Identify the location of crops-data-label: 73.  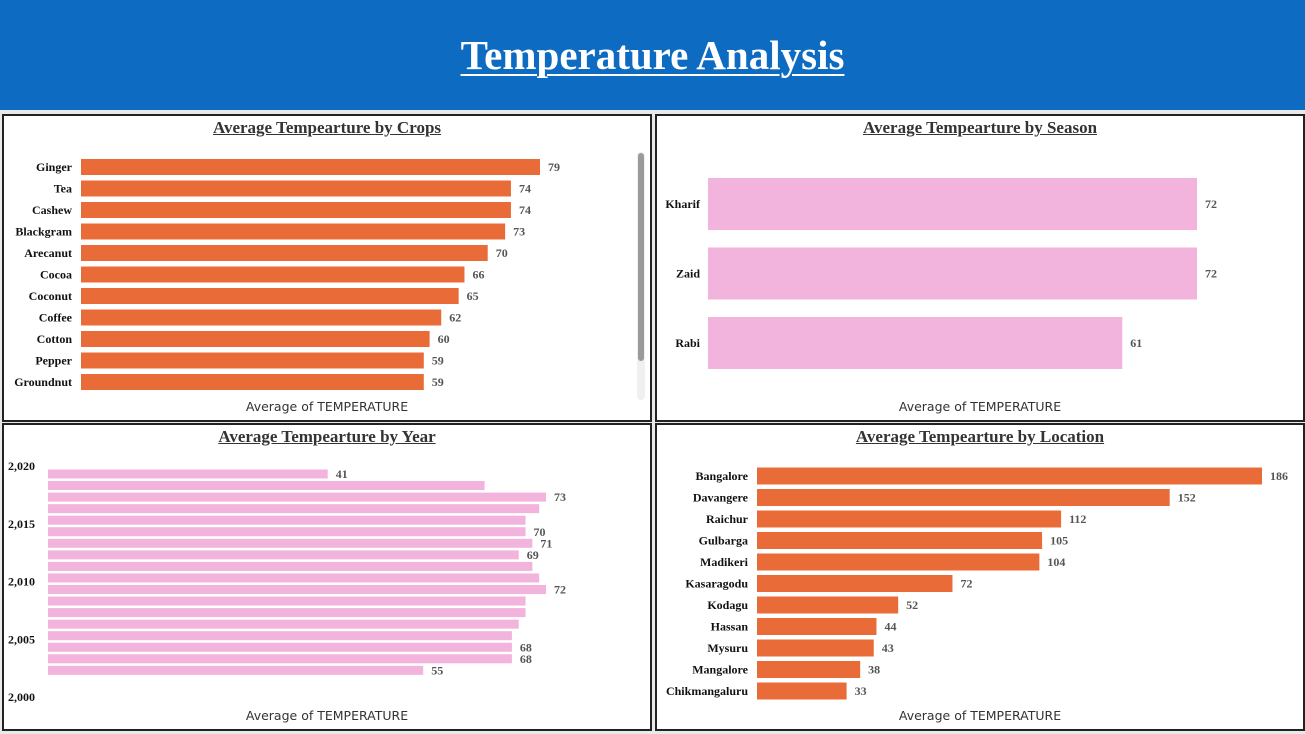
(519, 232).